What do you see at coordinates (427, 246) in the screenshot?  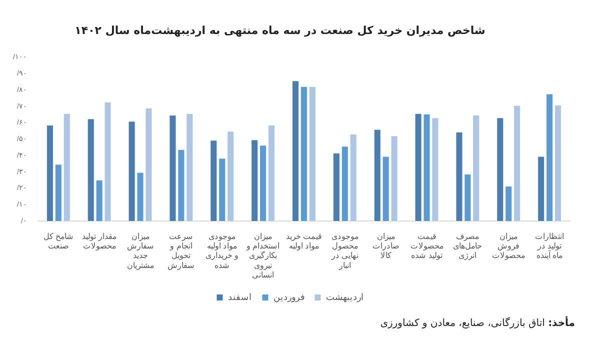 I see `x-tick-label: قیمت محصولات تولید شده` at bounding box center [427, 246].